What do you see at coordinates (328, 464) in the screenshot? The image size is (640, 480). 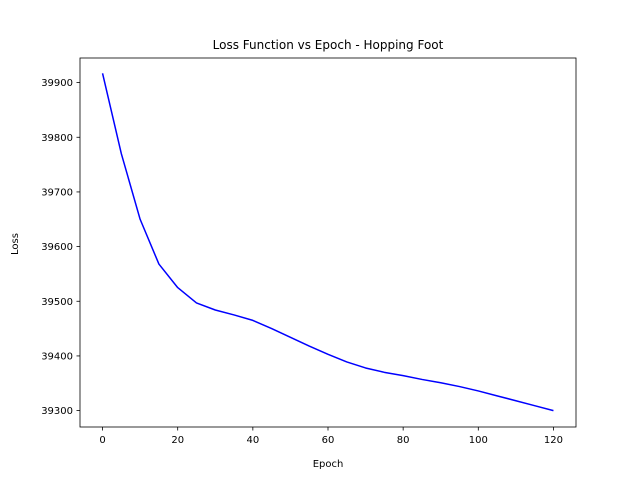 I see `x-axis-label: Epoch` at bounding box center [328, 464].